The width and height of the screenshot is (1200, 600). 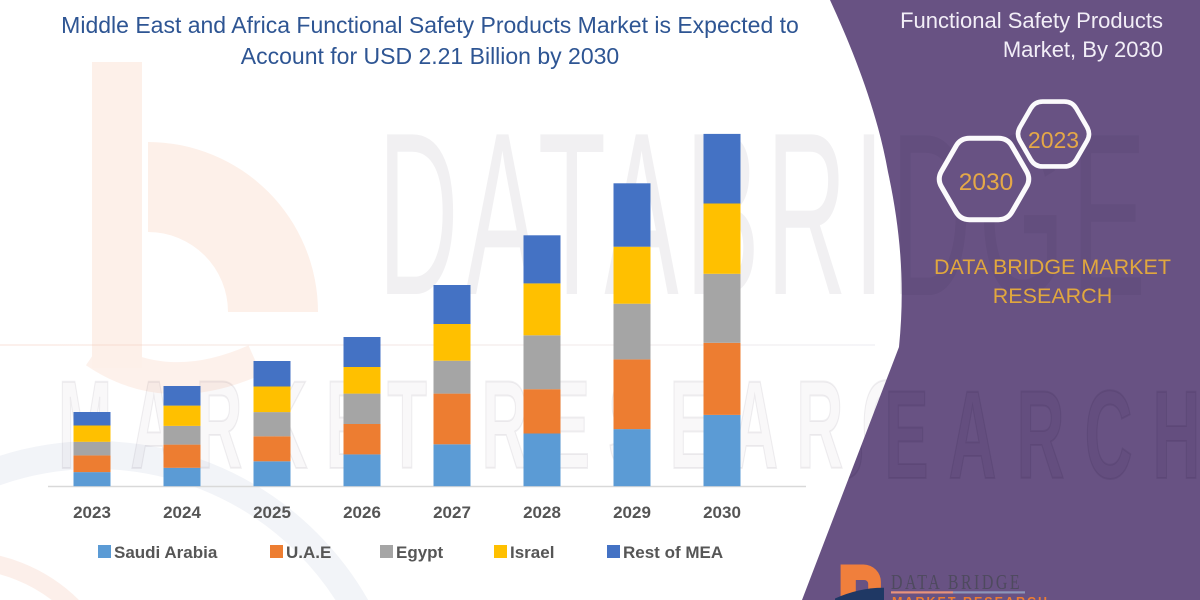 I want to click on svg-text: 2027, so click(x=452, y=512).